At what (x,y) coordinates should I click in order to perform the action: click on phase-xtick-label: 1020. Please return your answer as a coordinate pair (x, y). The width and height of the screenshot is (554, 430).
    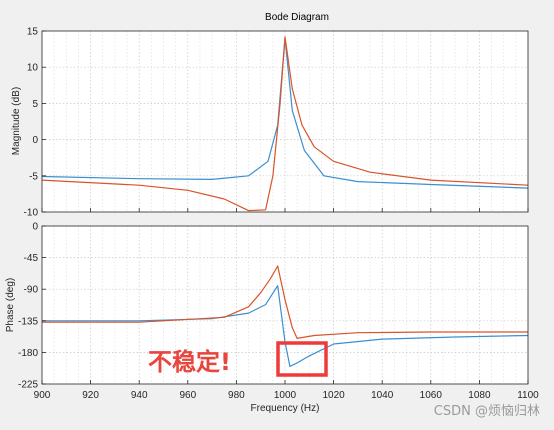
    Looking at the image, I should click on (333, 395).